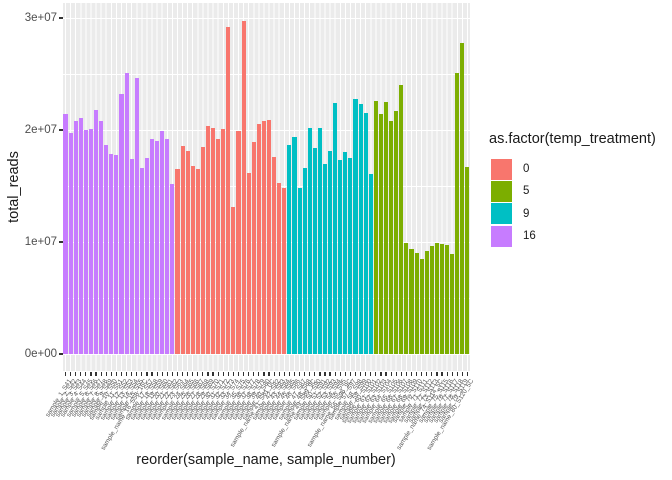 Image resolution: width=672 pixels, height=480 pixels. Describe the element at coordinates (177, 261) in the screenshot. I see `bar-sample_23_S63` at that location.